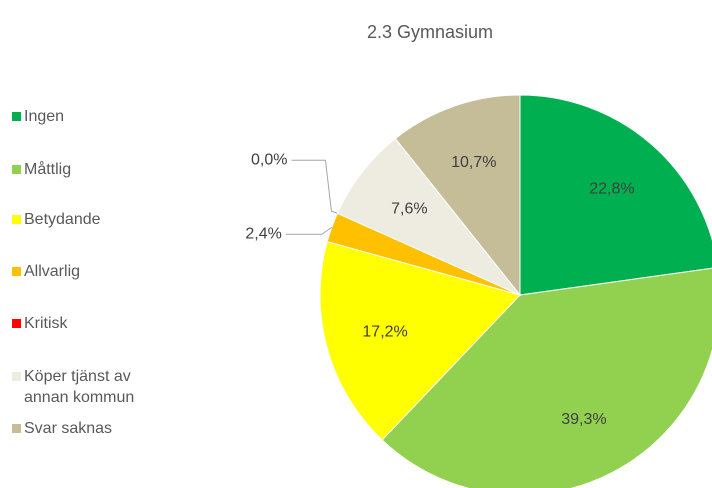 The width and height of the screenshot is (712, 488). Describe the element at coordinates (48, 169) in the screenshot. I see `legend-label: Måttlig` at that location.